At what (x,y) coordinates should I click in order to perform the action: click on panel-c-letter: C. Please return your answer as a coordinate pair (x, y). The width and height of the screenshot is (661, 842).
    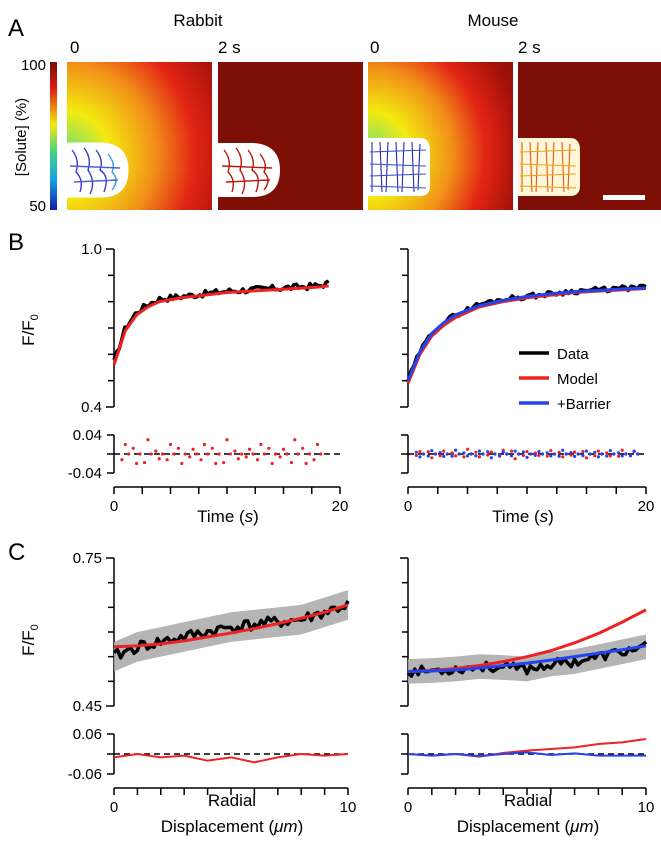
    Looking at the image, I should click on (16, 552).